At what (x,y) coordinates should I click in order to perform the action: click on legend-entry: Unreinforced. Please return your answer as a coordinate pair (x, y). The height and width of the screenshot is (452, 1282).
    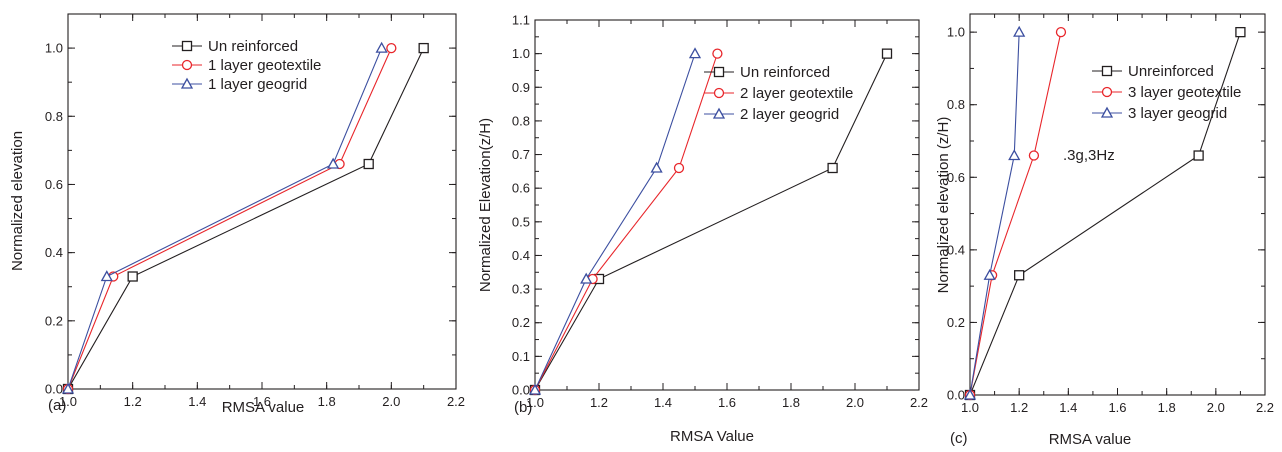
    Looking at the image, I should click on (1171, 71).